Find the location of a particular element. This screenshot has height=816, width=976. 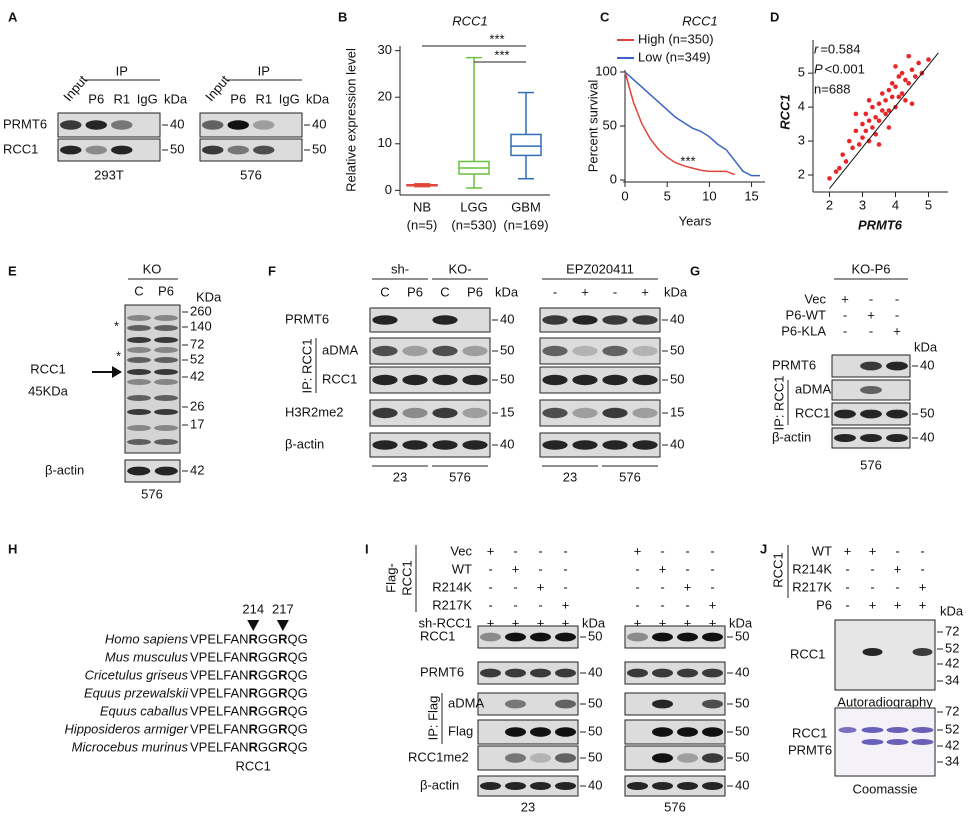

chart-title: RCC1 is located at coordinates (469, 20).